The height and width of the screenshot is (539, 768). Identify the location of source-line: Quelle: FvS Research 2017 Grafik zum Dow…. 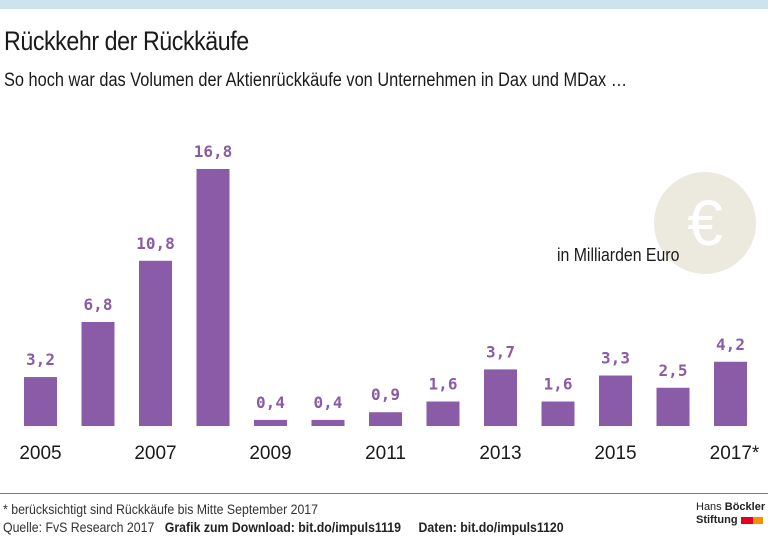
(283, 527).